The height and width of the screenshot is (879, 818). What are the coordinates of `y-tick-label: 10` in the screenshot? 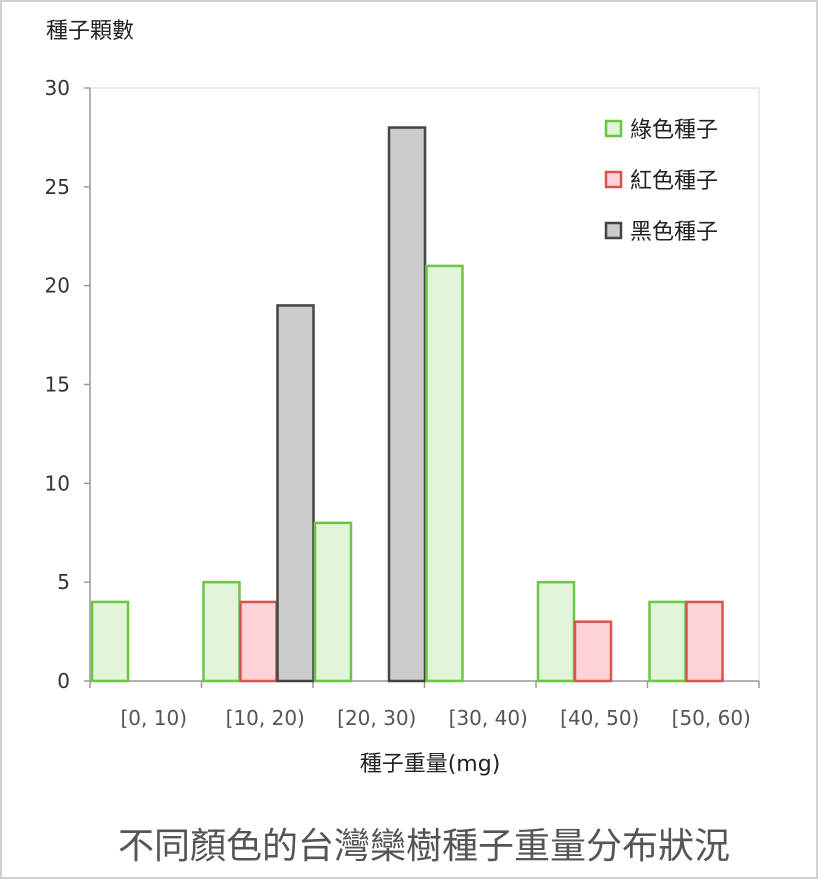 It's located at (57, 483).